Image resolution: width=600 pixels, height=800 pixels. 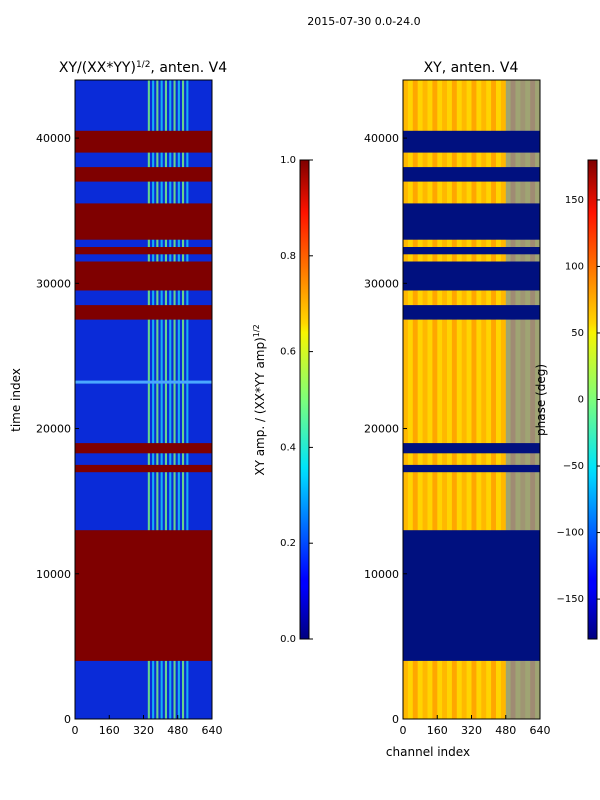 I want to click on left-title-sup: 1/2, so click(x=143, y=65).